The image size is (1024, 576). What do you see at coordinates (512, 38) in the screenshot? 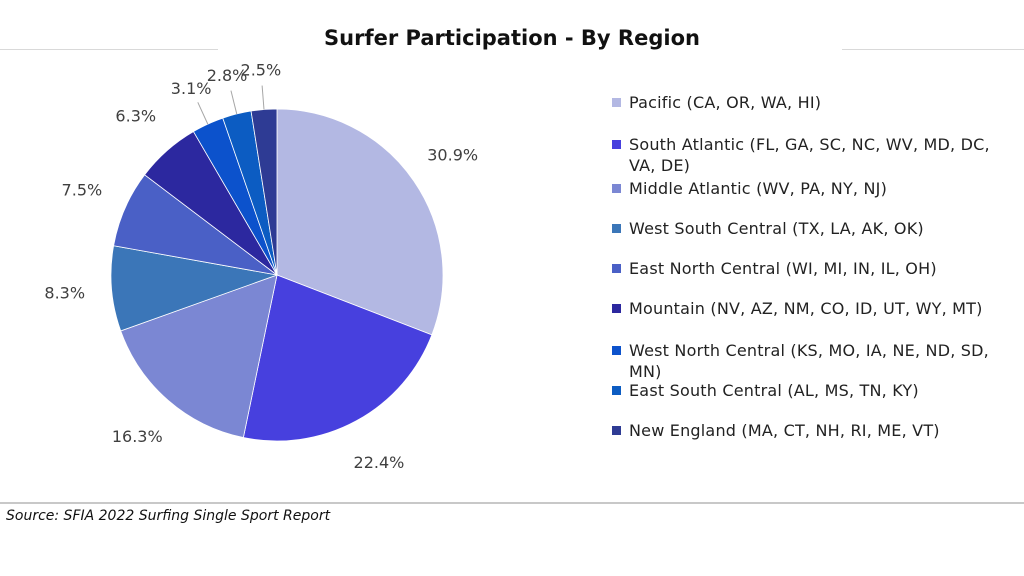
I see `chart-title: Surfer Participation - By Region` at bounding box center [512, 38].